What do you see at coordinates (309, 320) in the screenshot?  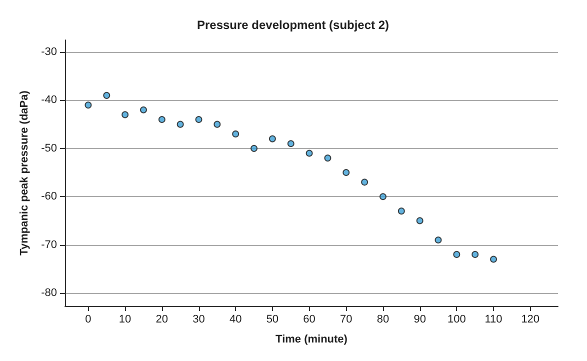 I see `x-tick-label: 60` at bounding box center [309, 320].